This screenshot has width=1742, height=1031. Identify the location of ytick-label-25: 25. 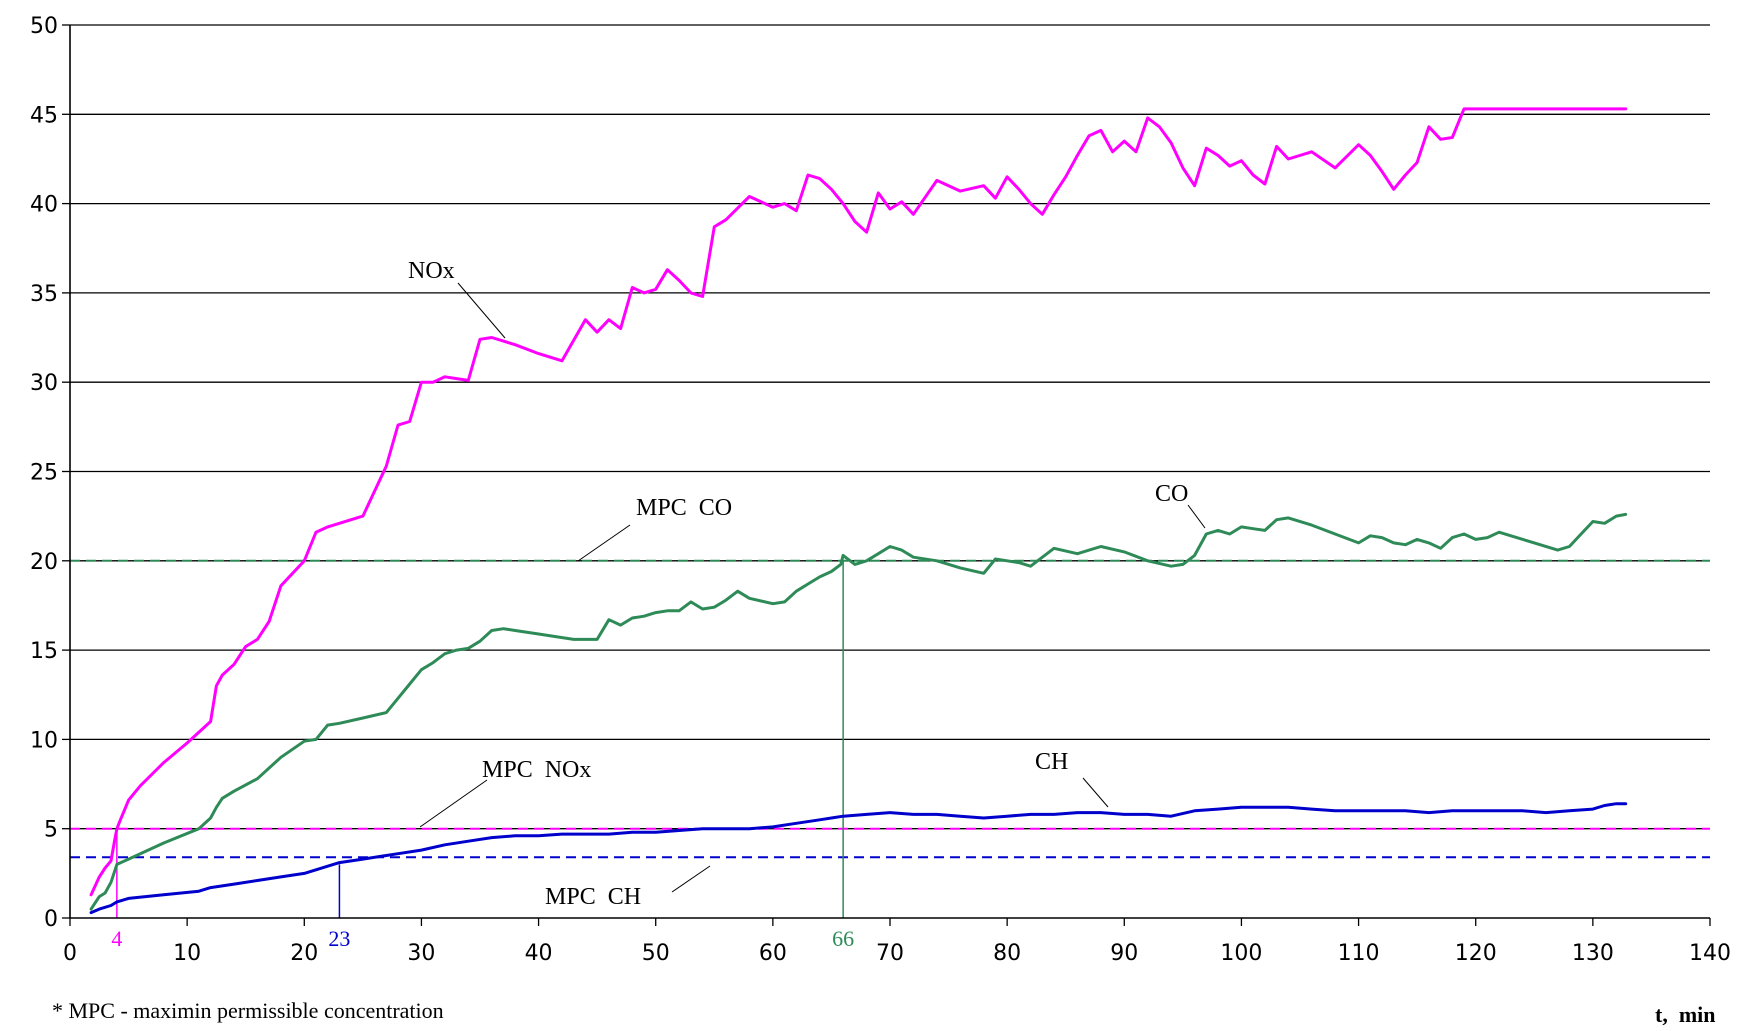
(44, 473).